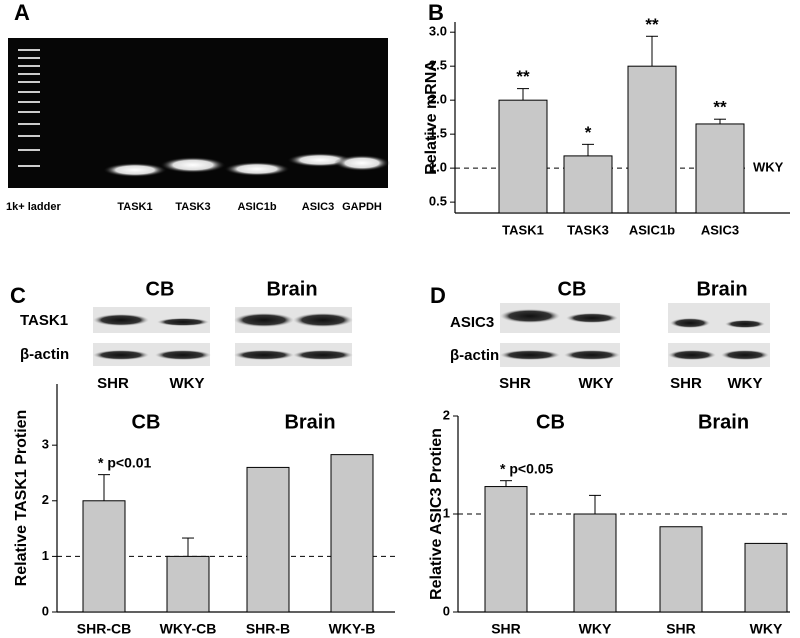  What do you see at coordinates (436, 514) in the screenshot?
I see `y-axis-label: Relative ASIC3 Protien` at bounding box center [436, 514].